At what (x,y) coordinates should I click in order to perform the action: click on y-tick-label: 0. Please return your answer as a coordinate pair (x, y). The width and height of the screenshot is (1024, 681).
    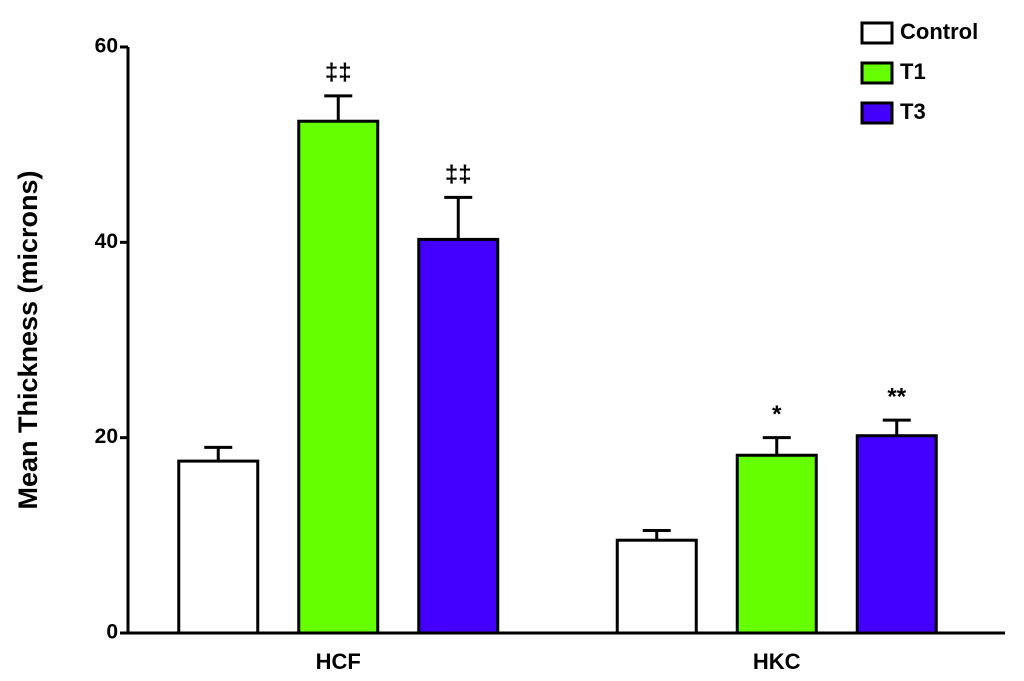
    Looking at the image, I should click on (112, 632).